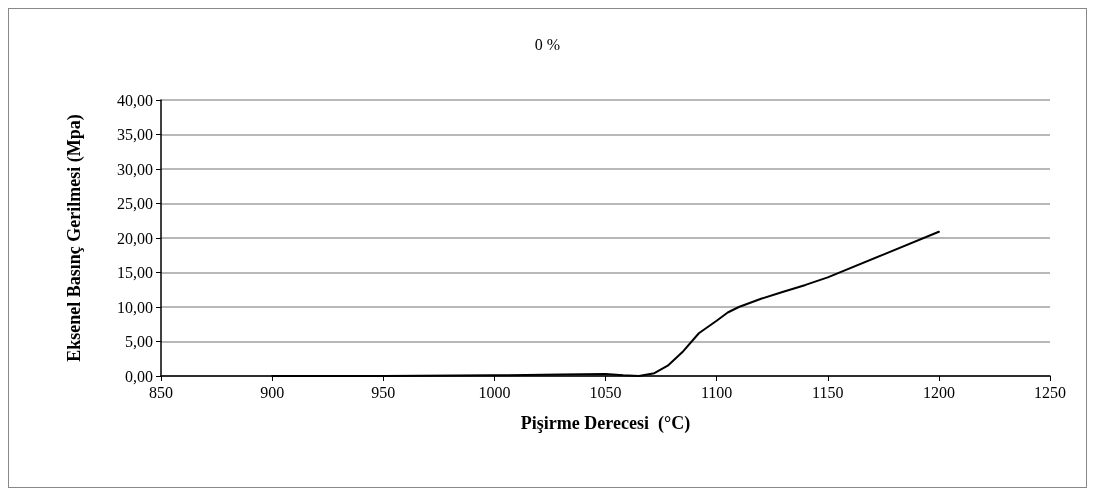  I want to click on x-tick-label: 1100, so click(716, 392).